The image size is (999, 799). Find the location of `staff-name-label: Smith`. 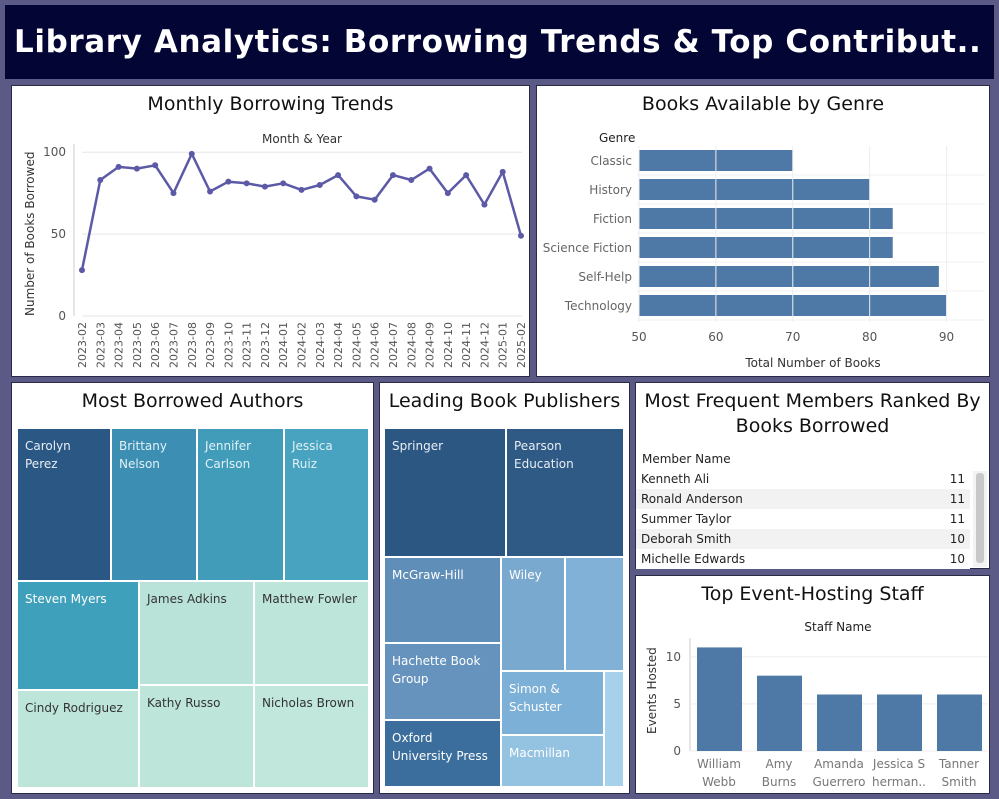

staff-name-label: Smith is located at coordinates (959, 782).